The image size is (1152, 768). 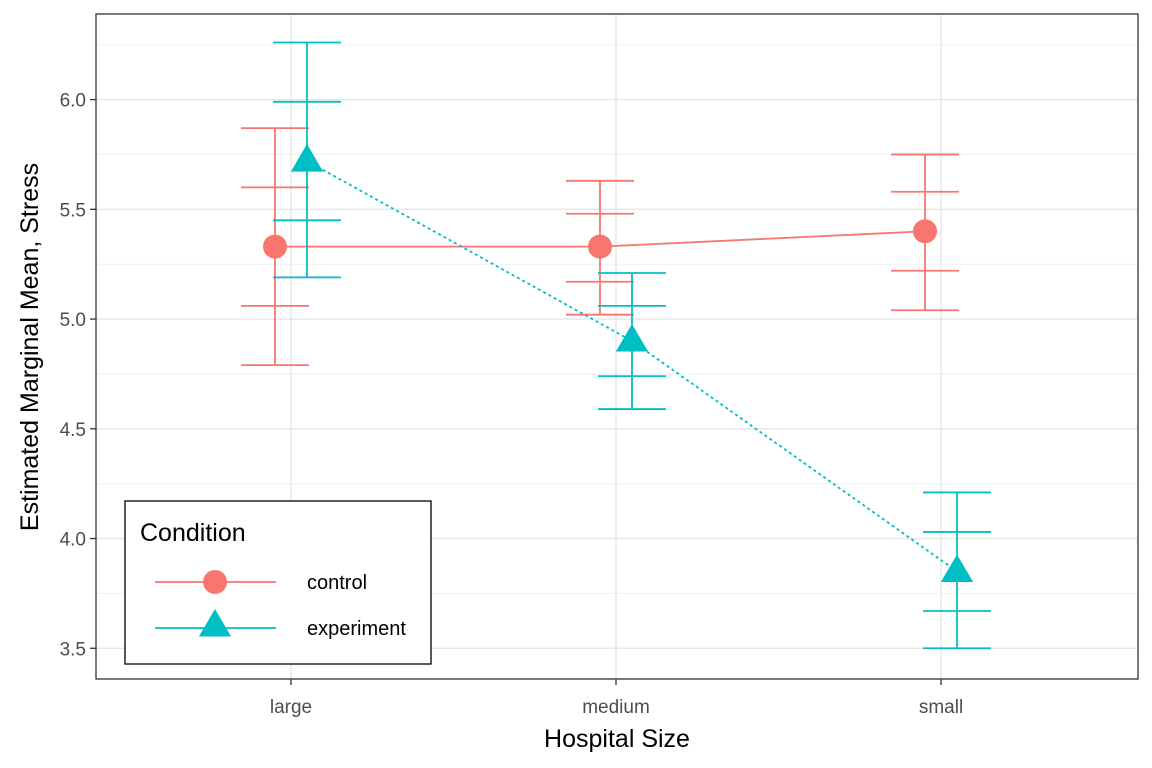 I want to click on y-tick-label: 3.5, so click(x=73, y=649).